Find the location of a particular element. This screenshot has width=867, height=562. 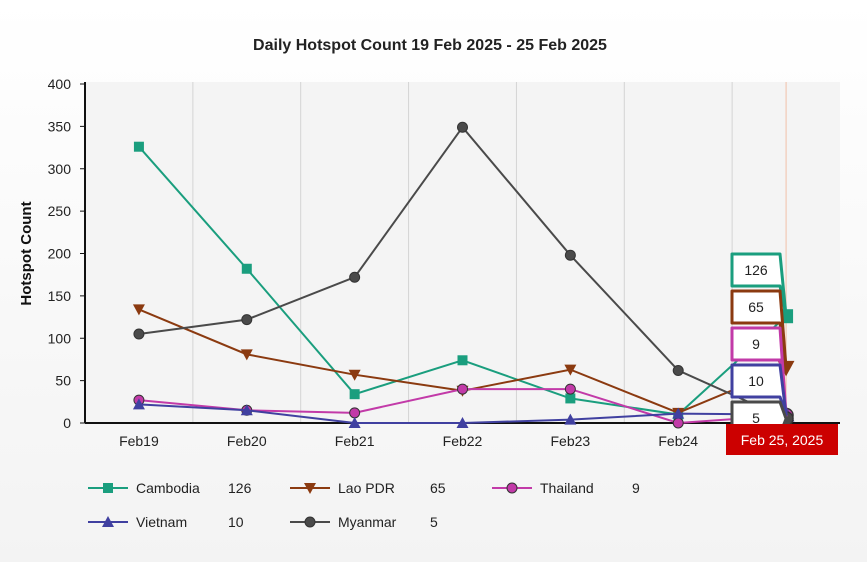

legend-item: Thailand 9 is located at coordinates (577, 488).